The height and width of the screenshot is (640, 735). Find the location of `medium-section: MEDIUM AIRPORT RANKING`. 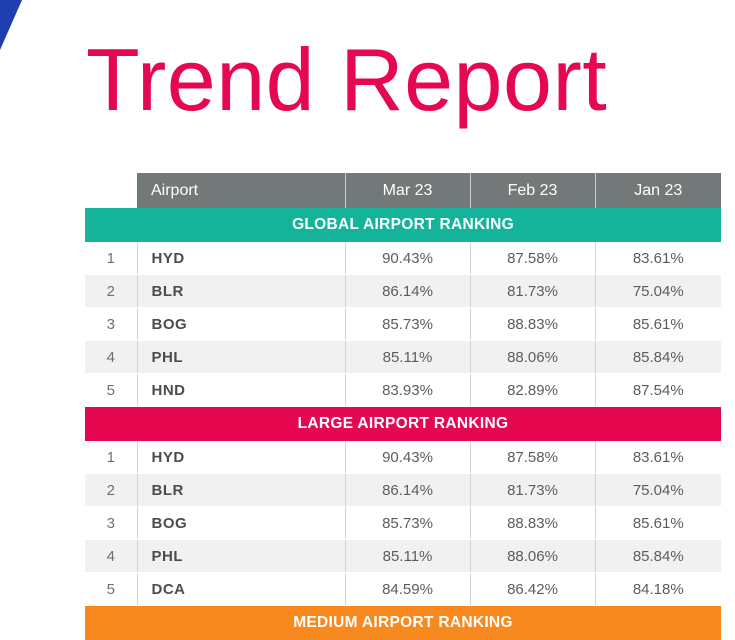

medium-section: MEDIUM AIRPORT RANKING is located at coordinates (403, 623).